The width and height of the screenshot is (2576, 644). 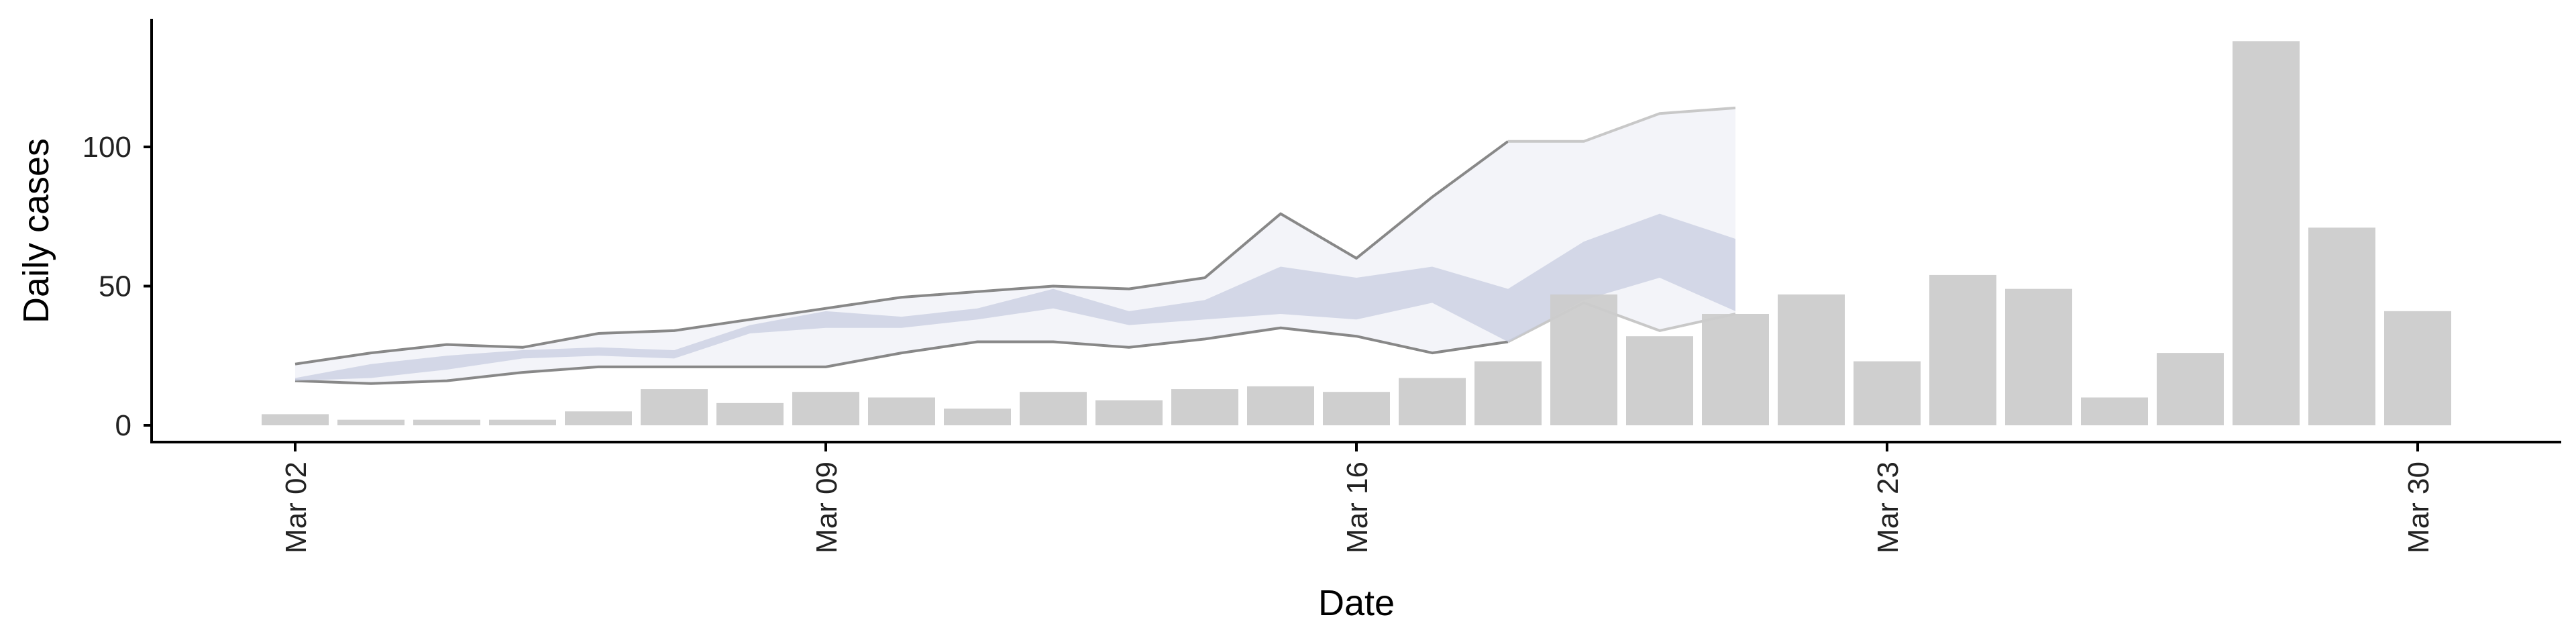 I want to click on y-axis-title: Daily cases, so click(x=36, y=230).